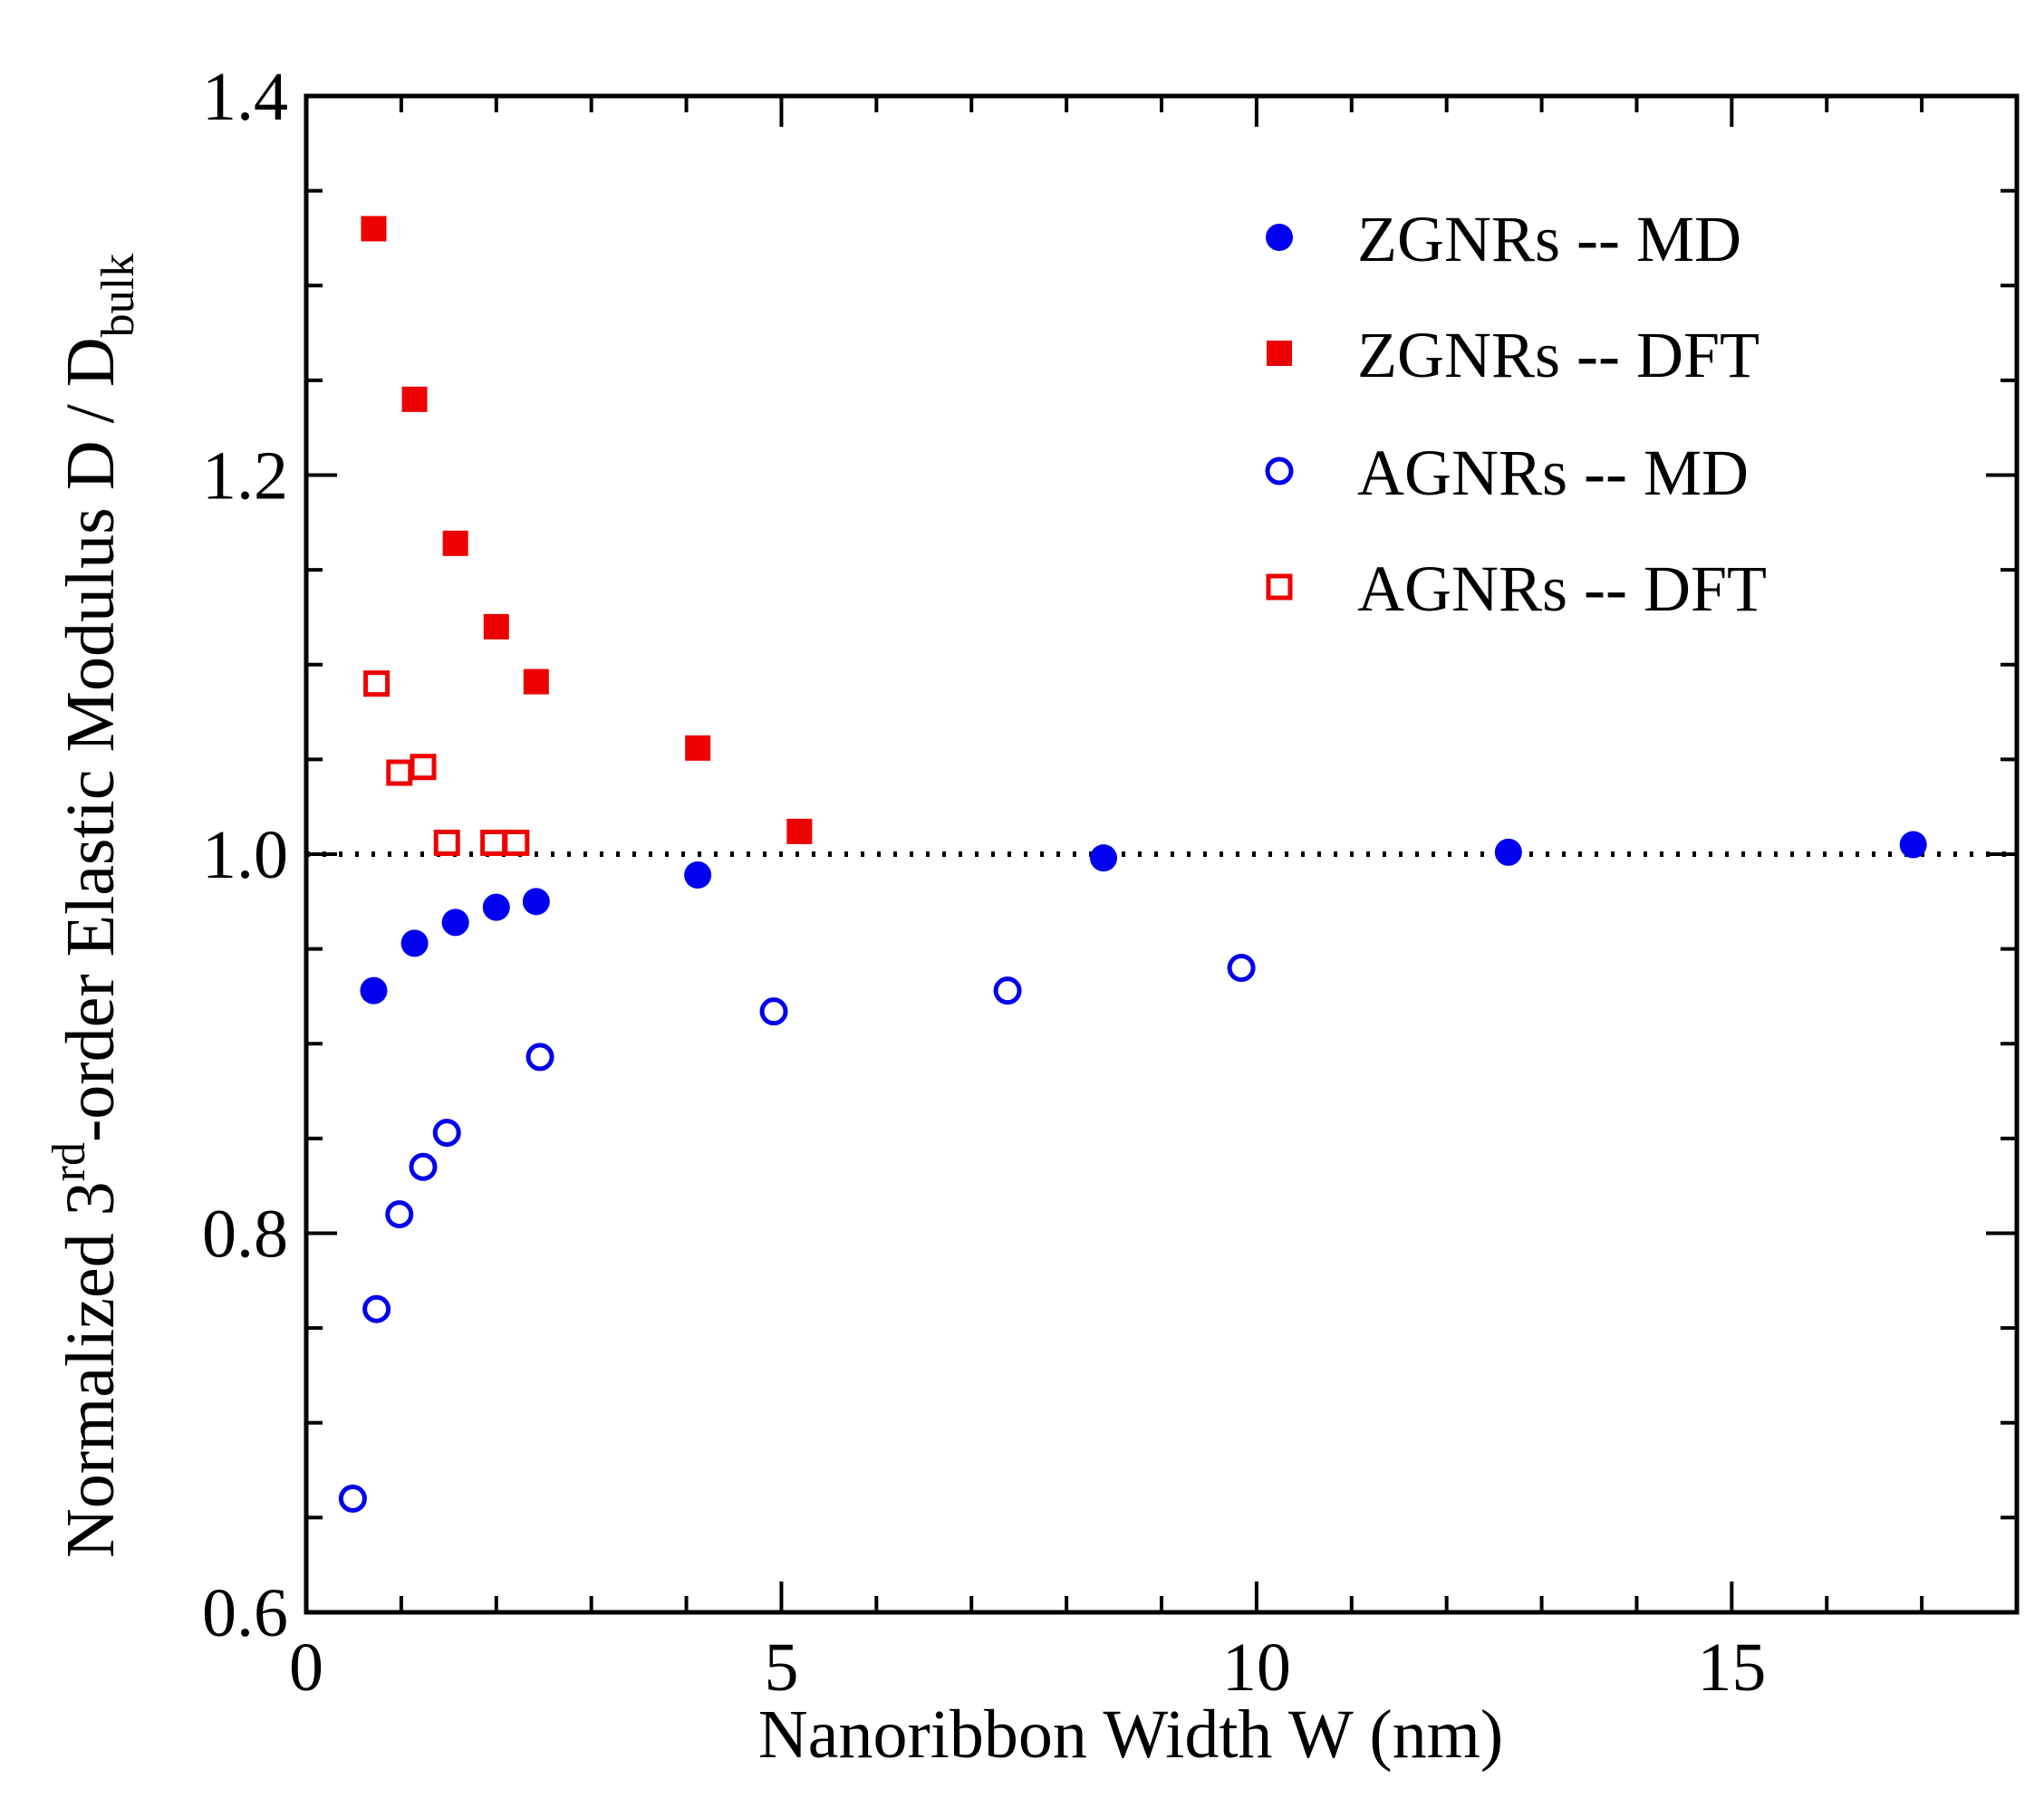 The image size is (2044, 1798). Describe the element at coordinates (306, 1668) in the screenshot. I see `x-tick-label: 0` at that location.